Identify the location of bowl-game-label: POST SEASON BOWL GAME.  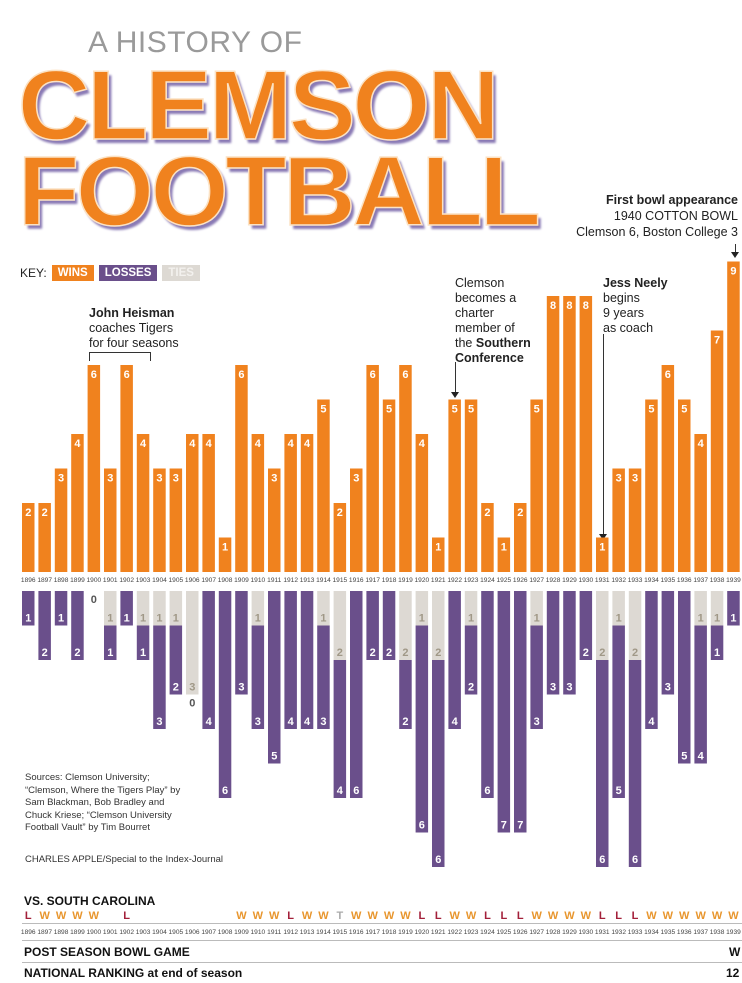
(107, 952).